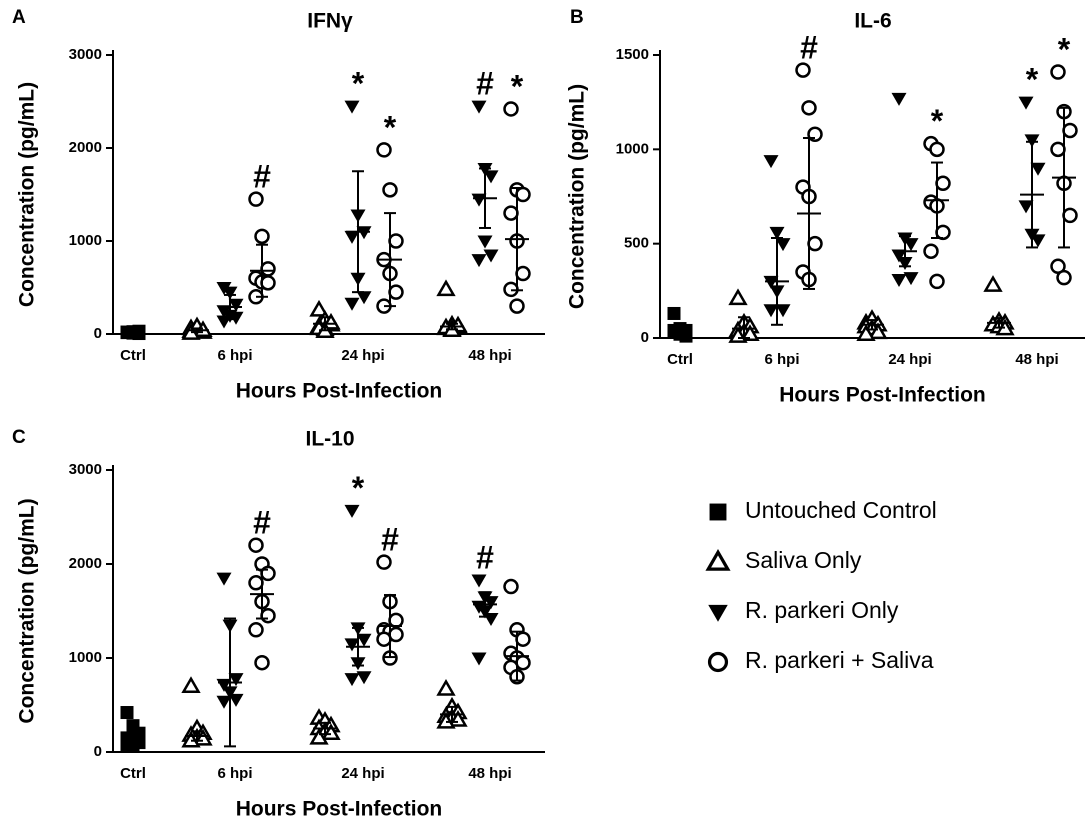  Describe the element at coordinates (632, 54) in the screenshot. I see `y-tick-label: 1500` at that location.